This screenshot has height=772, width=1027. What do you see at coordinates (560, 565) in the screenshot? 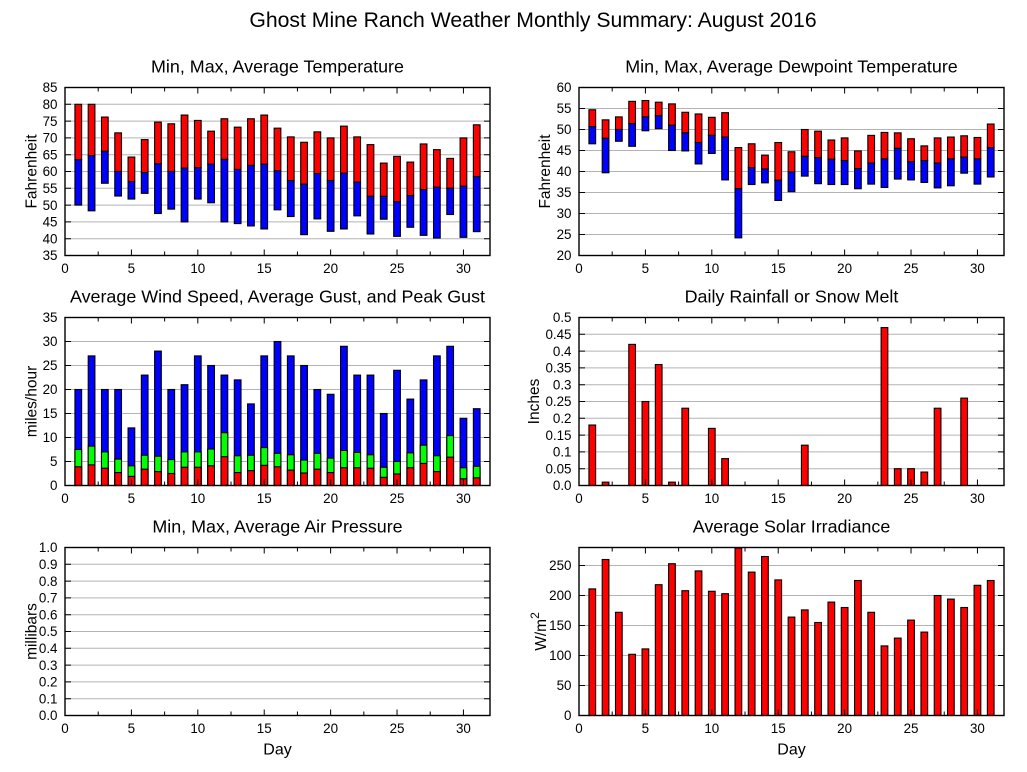
I see `svg-text: 250` at bounding box center [560, 565].